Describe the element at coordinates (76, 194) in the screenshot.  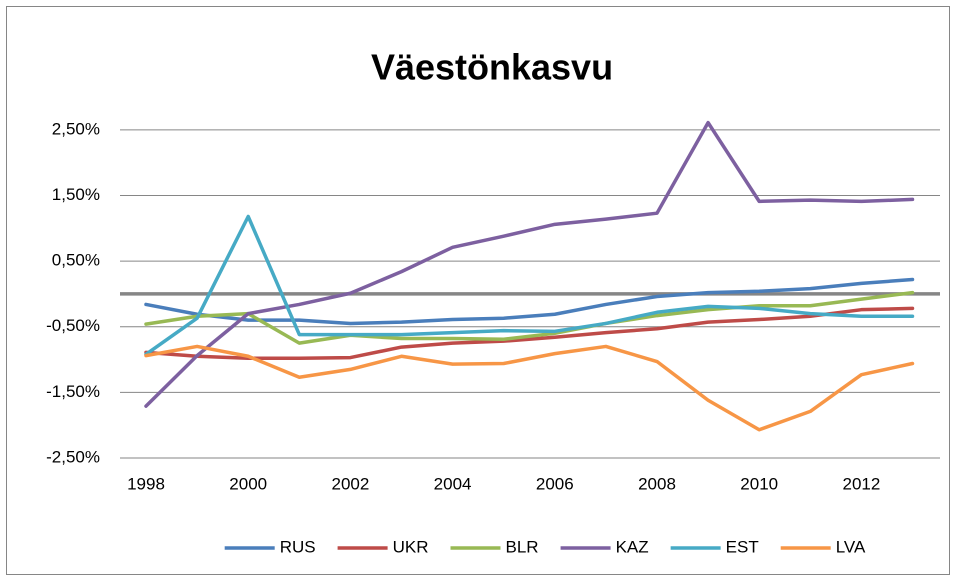
I see `y-tick-label: 1,50%` at that location.